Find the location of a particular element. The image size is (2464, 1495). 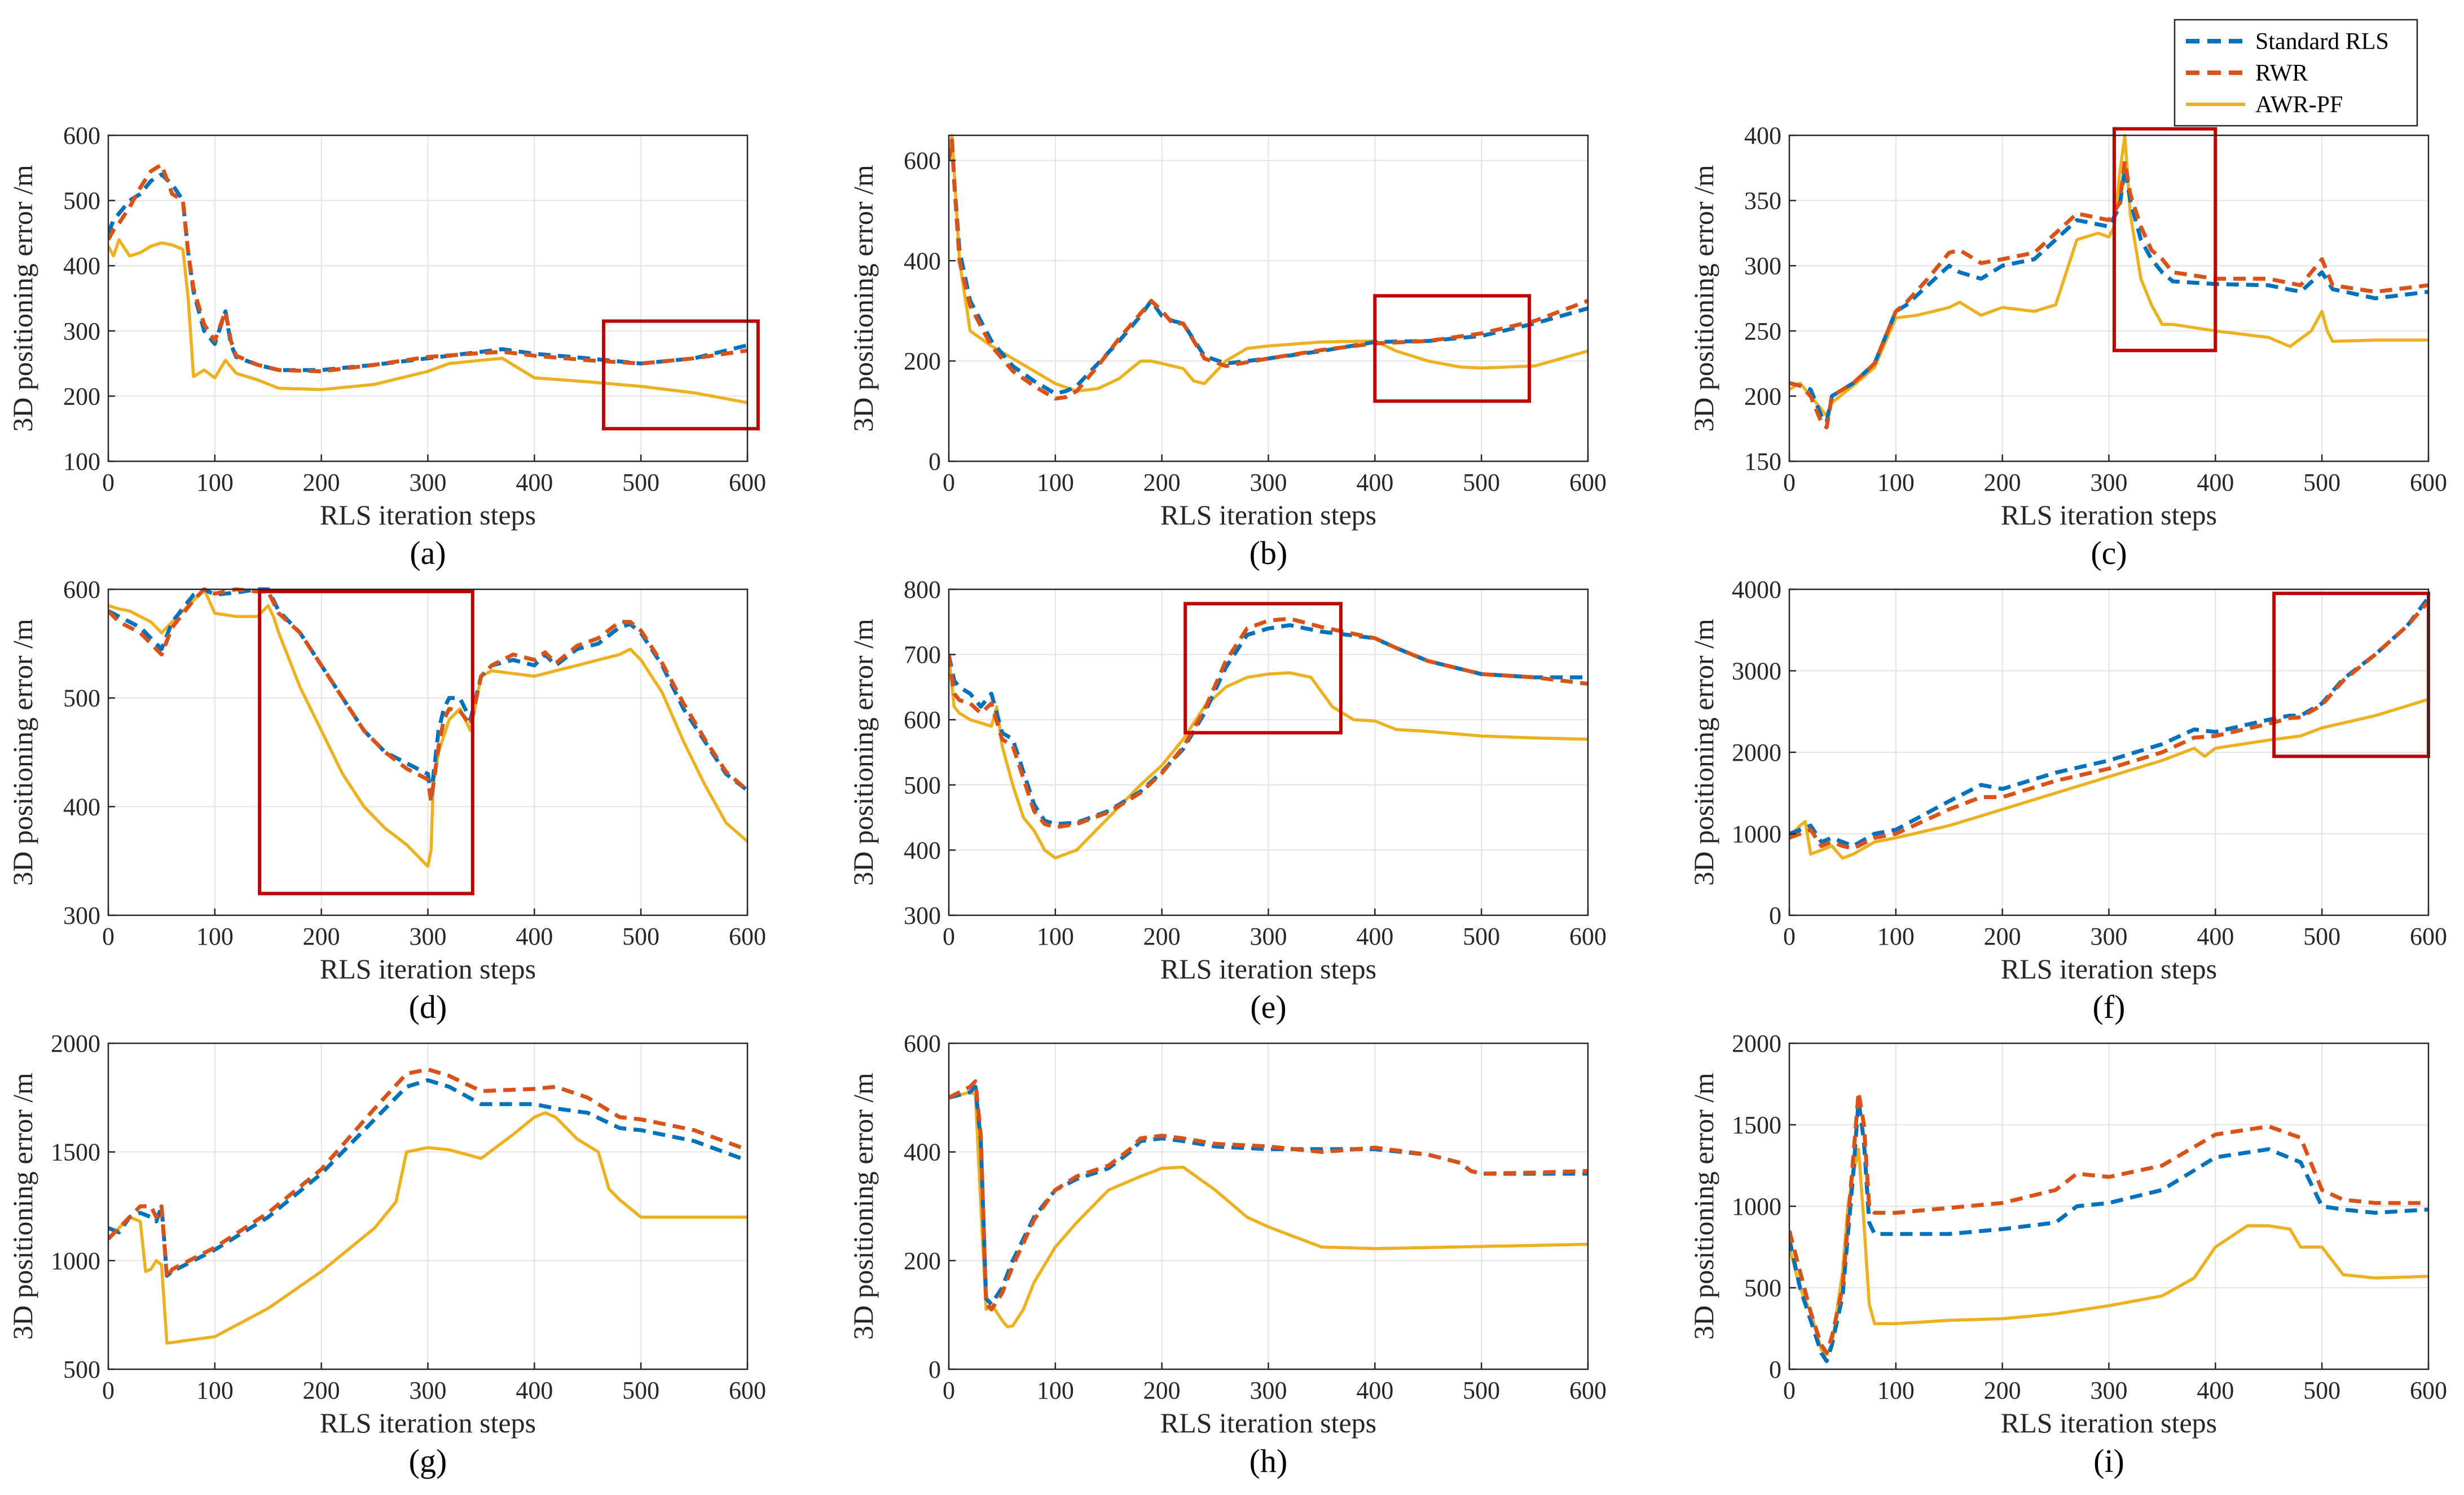

panel-label: (i) is located at coordinates (2108, 1461).